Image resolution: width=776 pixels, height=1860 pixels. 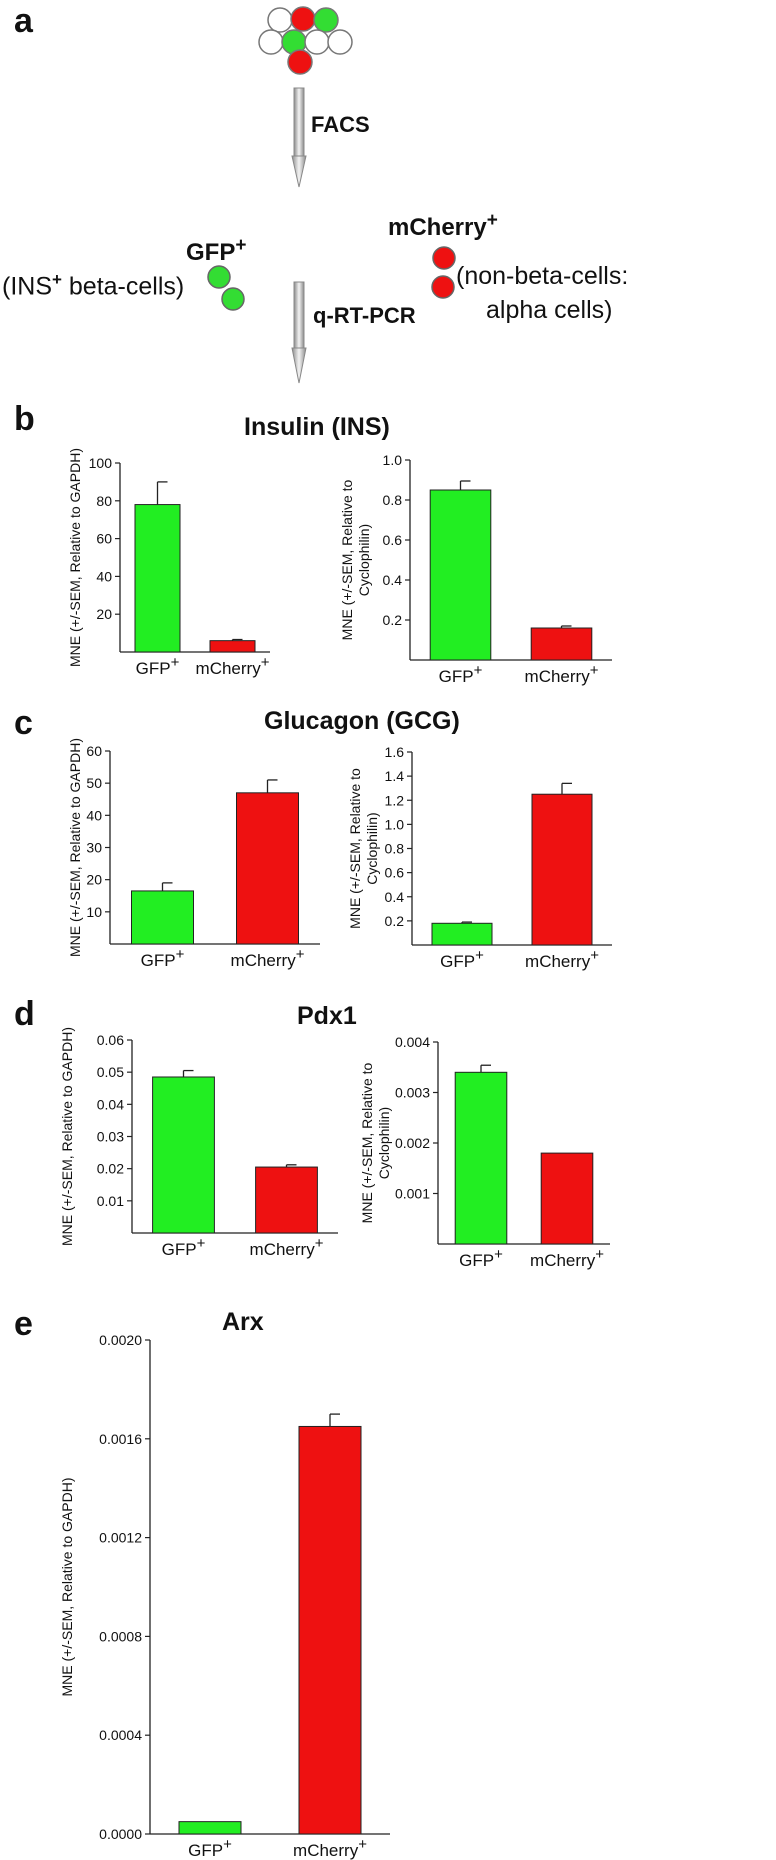 What do you see at coordinates (549, 310) in the screenshot?
I see `mcherry-description-line2: alpha cells)` at bounding box center [549, 310].